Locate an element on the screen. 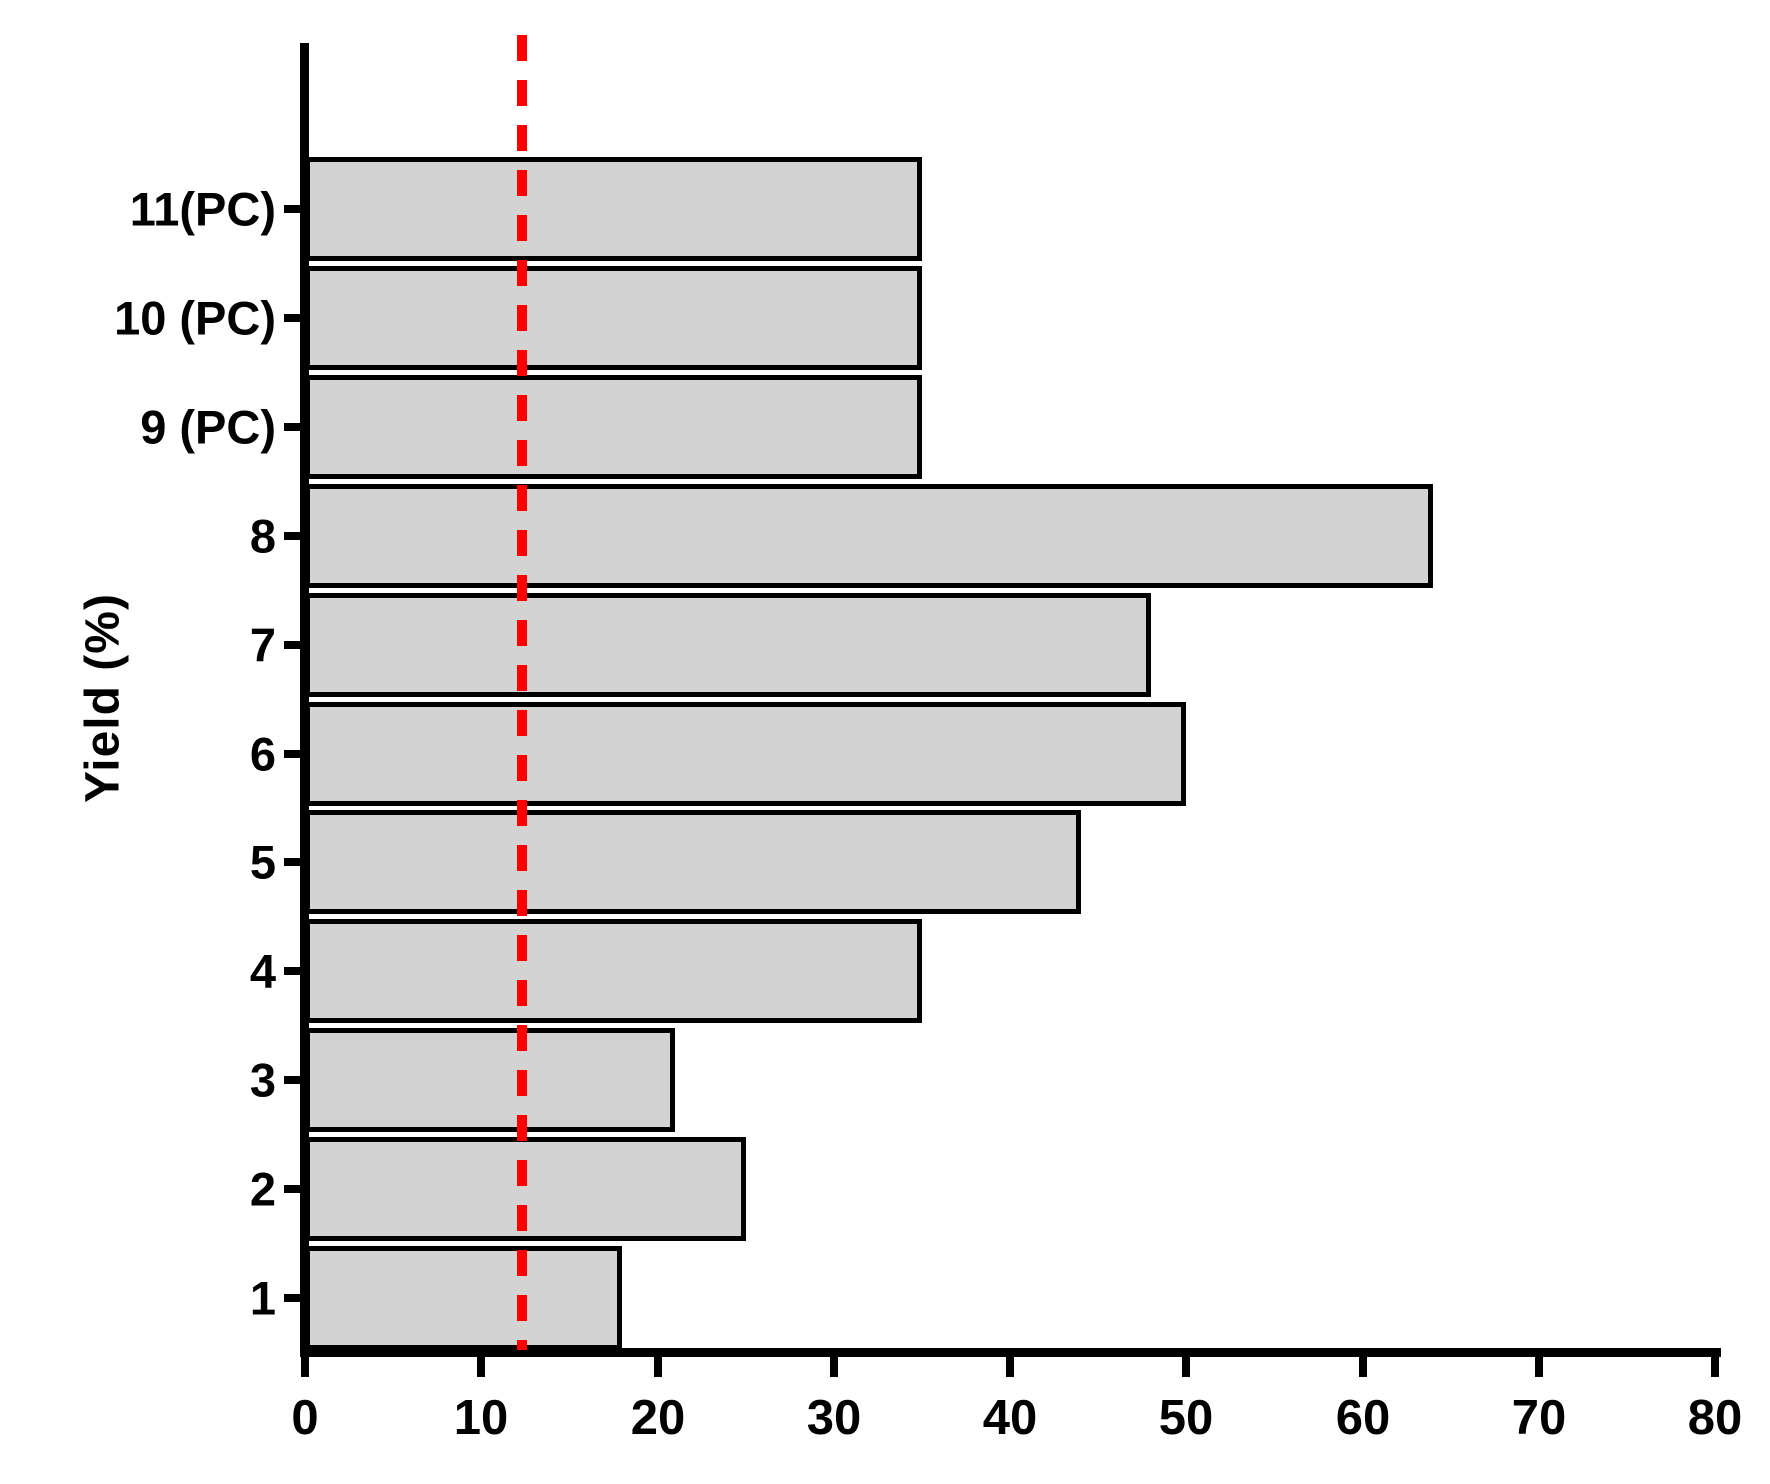 The height and width of the screenshot is (1484, 1770). y-tick-label-2: 2 is located at coordinates (262, 1189).